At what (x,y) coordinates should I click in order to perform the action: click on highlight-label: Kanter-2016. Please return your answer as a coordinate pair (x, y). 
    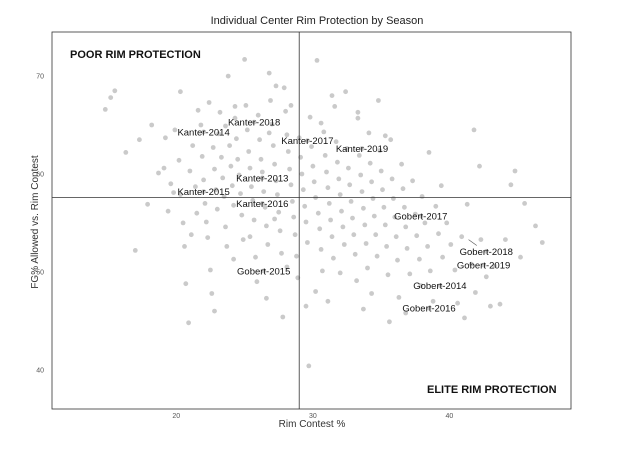
    Looking at the image, I should click on (262, 204).